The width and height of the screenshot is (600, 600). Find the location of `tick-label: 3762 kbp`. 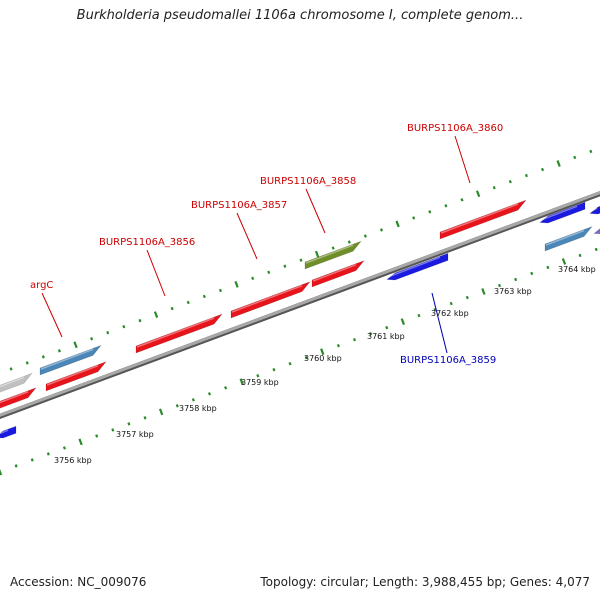

tick-label: 3762 kbp is located at coordinates (450, 313).